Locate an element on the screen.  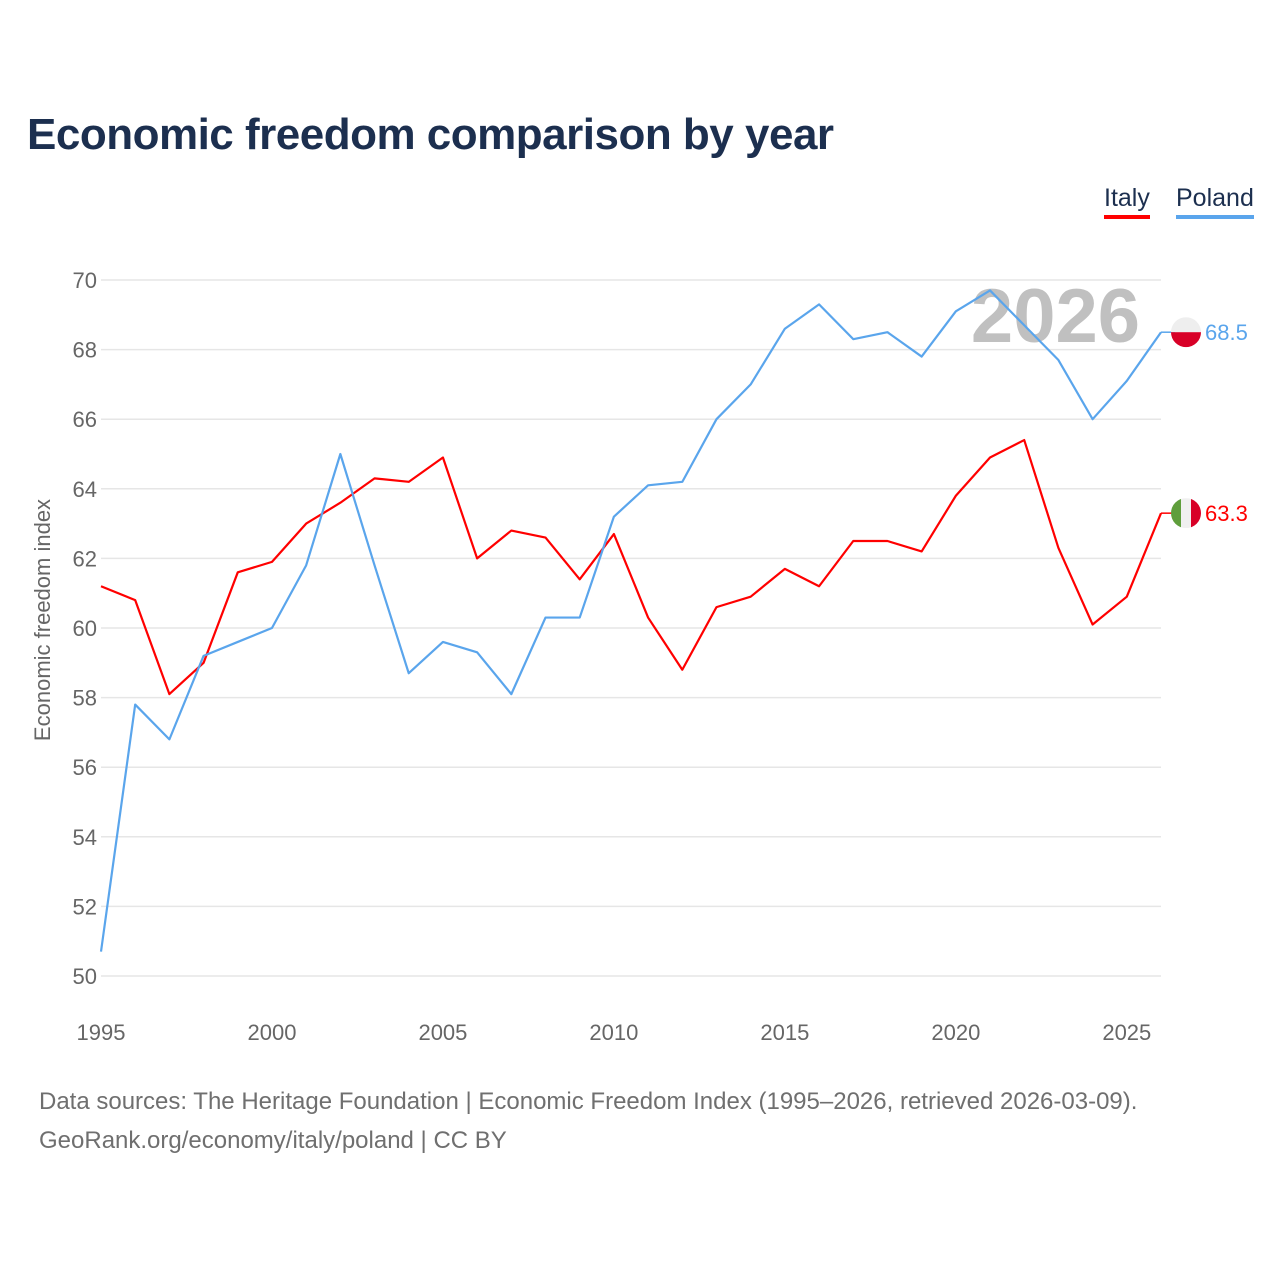
y-tick-label: 62 is located at coordinates (85, 558).